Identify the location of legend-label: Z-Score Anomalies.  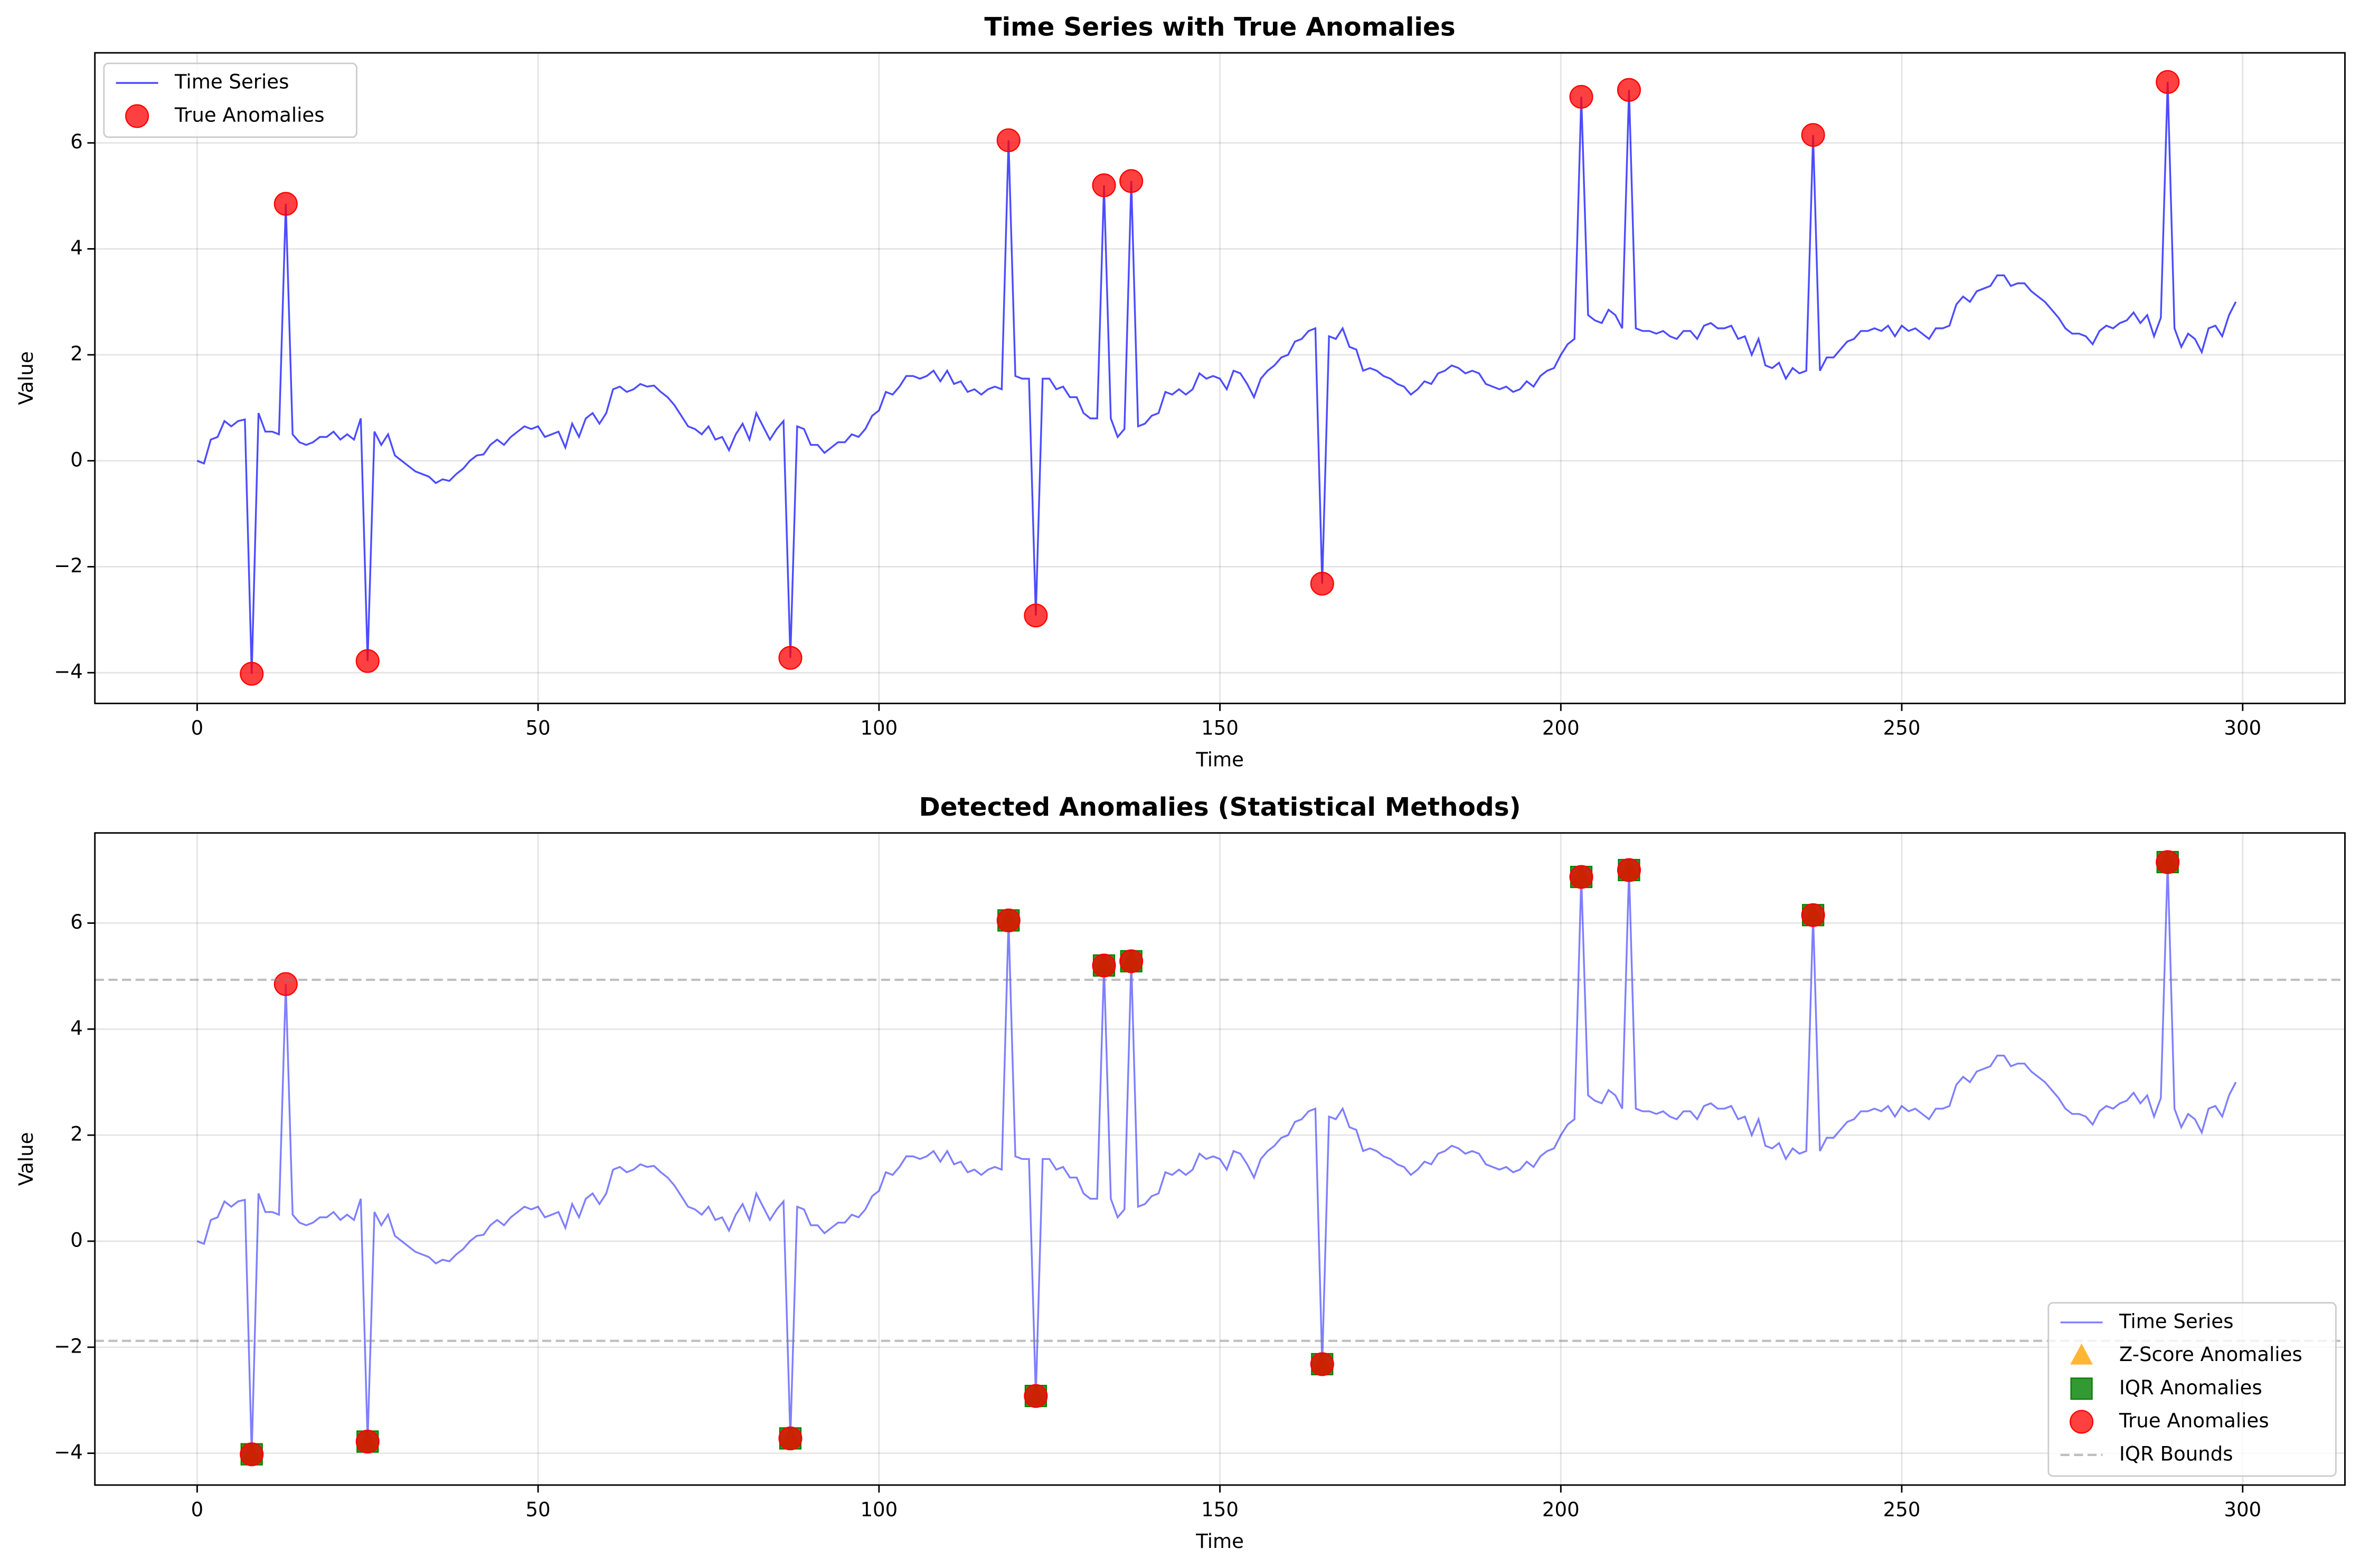
(2210, 1355).